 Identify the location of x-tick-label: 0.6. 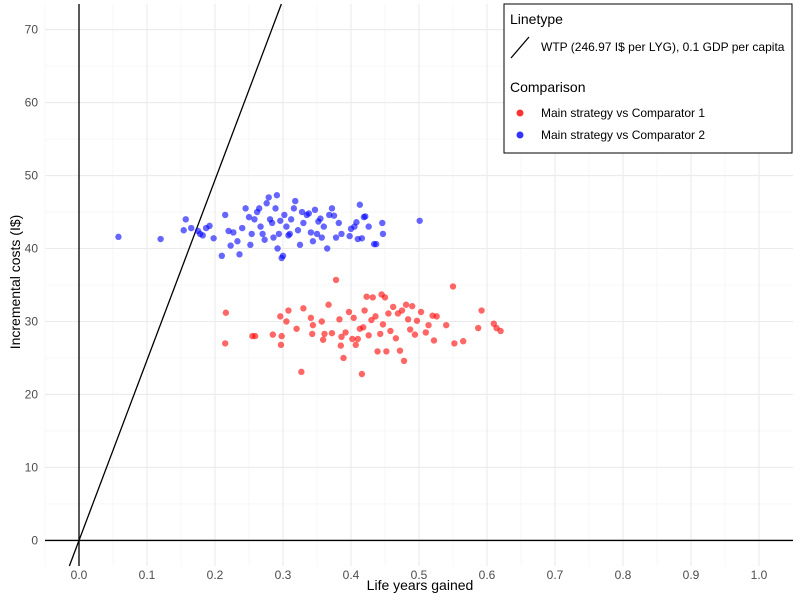
(487, 575).